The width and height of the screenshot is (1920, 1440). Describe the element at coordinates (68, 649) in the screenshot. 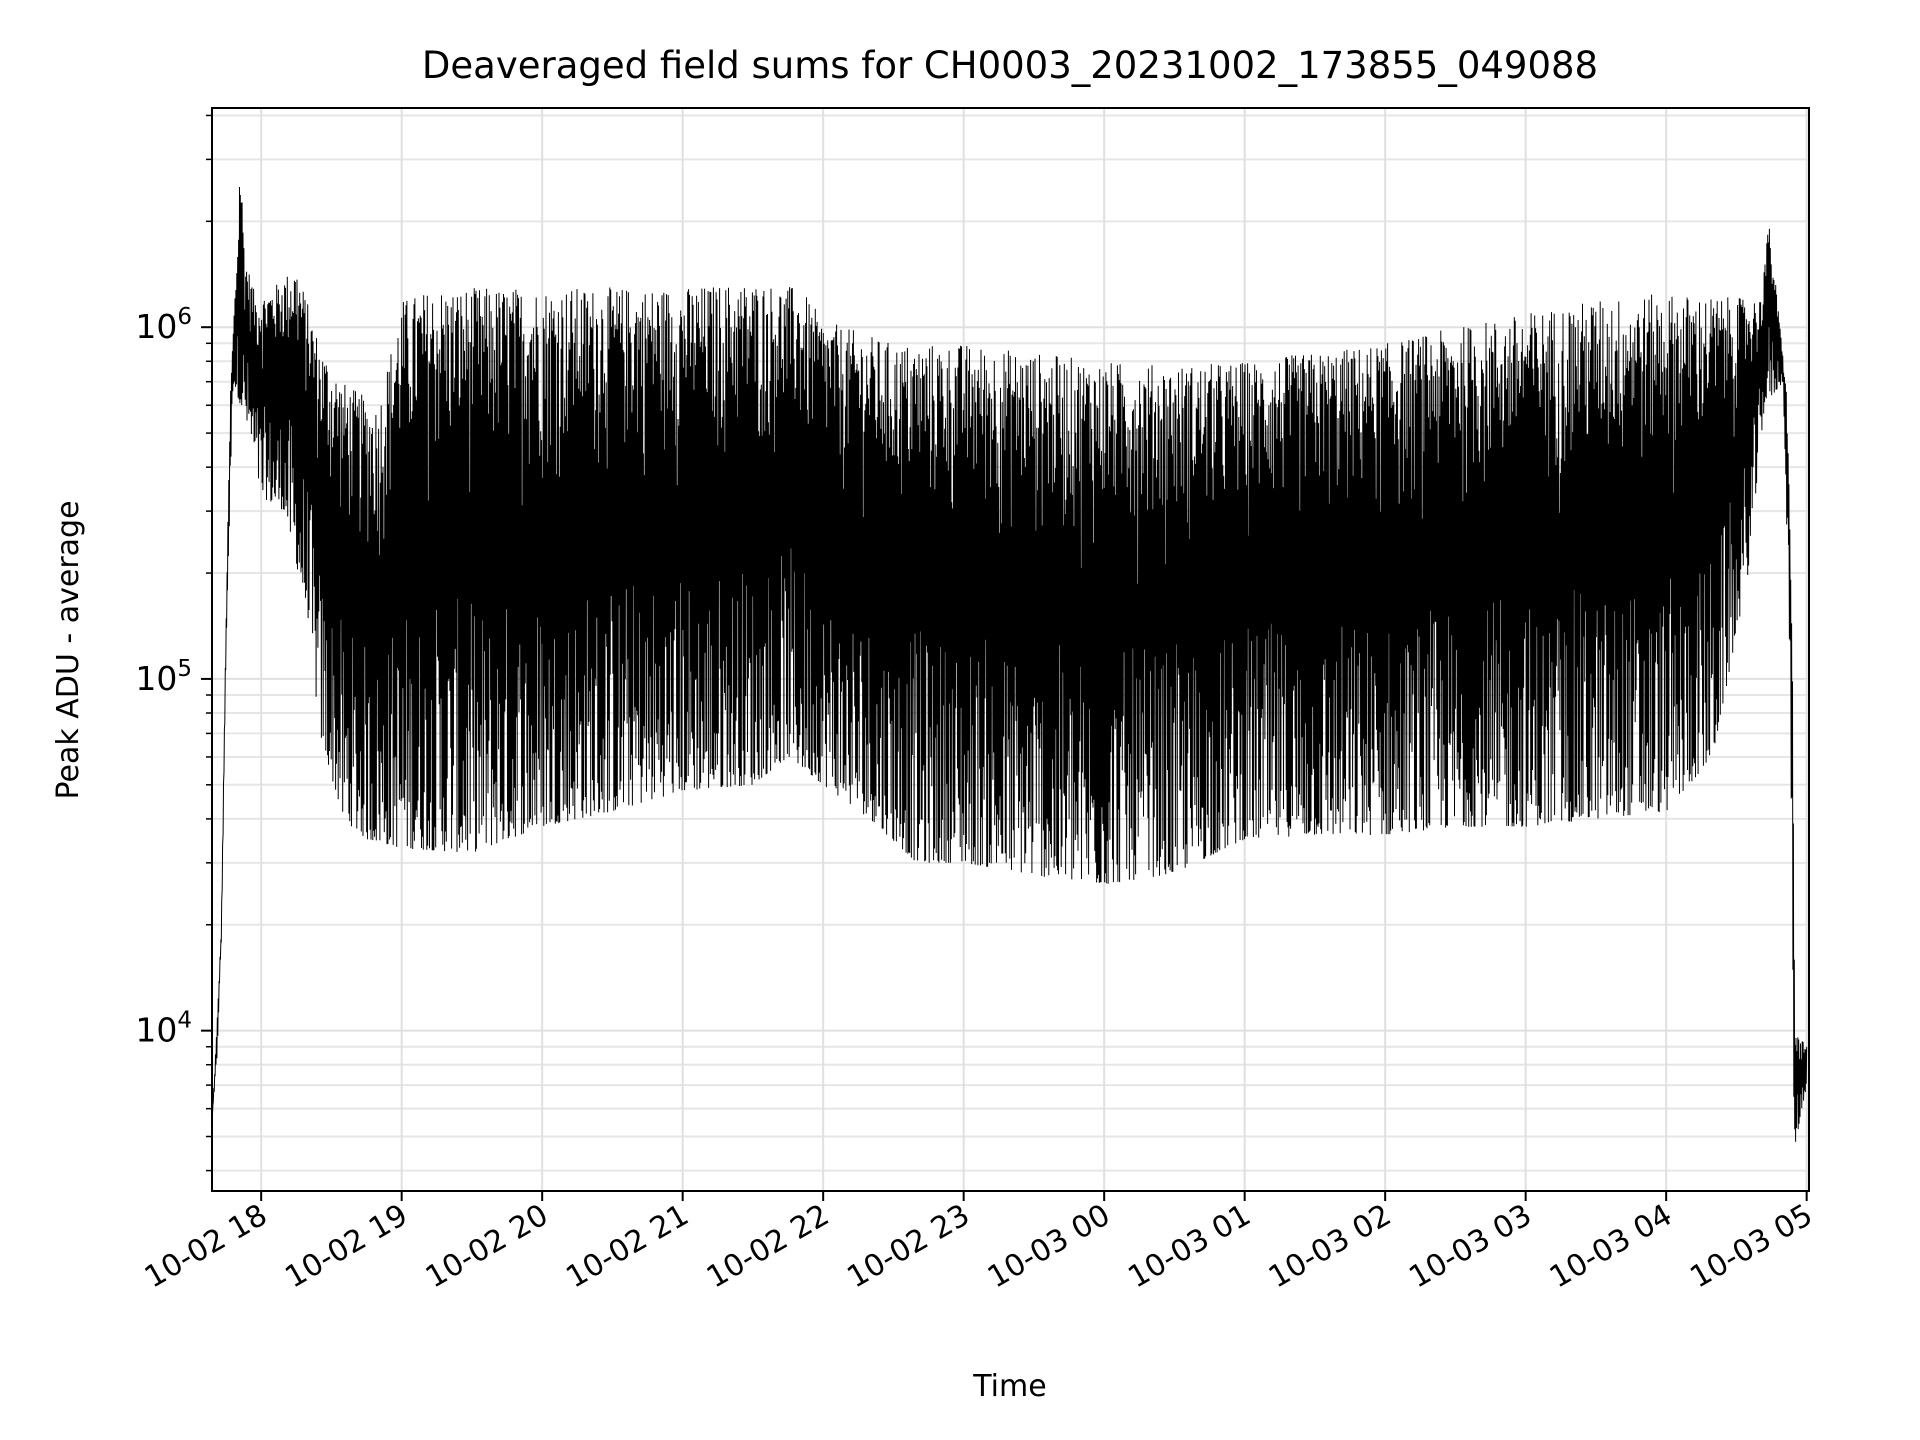

I see `y-axis-label: Peak ADU - average` at that location.